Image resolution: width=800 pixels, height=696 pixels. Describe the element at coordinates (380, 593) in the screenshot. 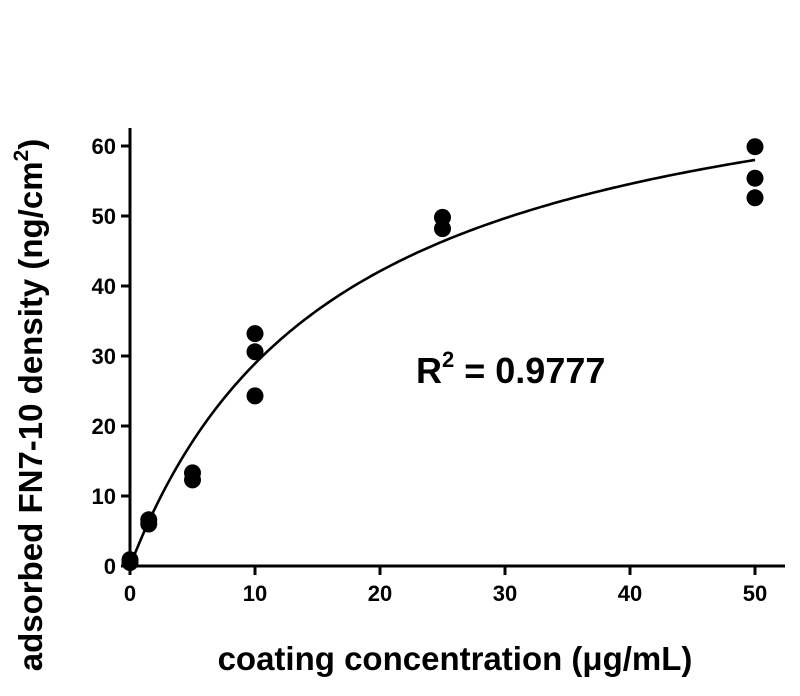

I see `x-tick-label: 20` at that location.